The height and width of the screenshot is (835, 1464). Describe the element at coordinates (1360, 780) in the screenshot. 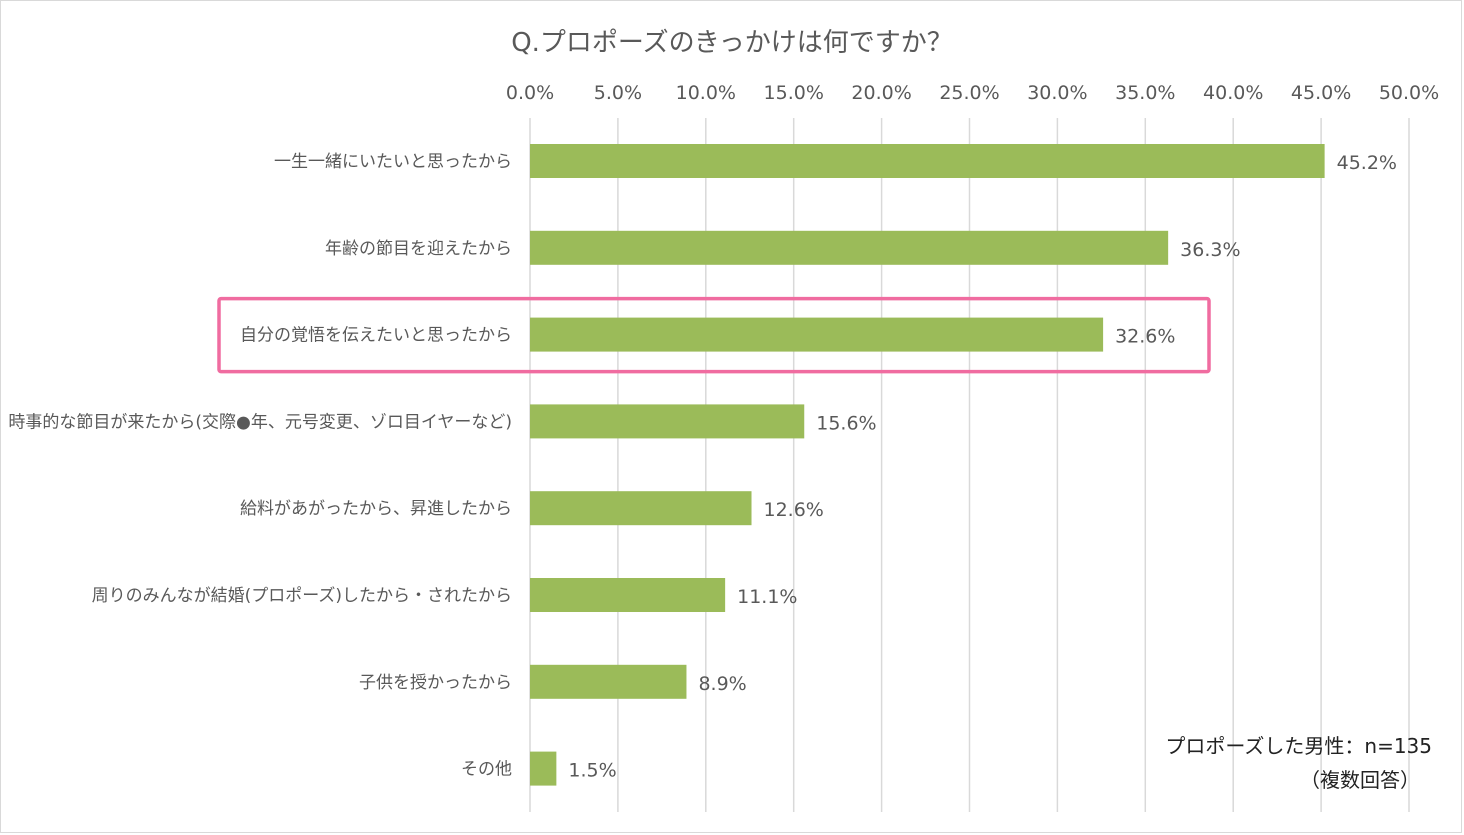

I see `answer-type-note: （複数回答）` at that location.